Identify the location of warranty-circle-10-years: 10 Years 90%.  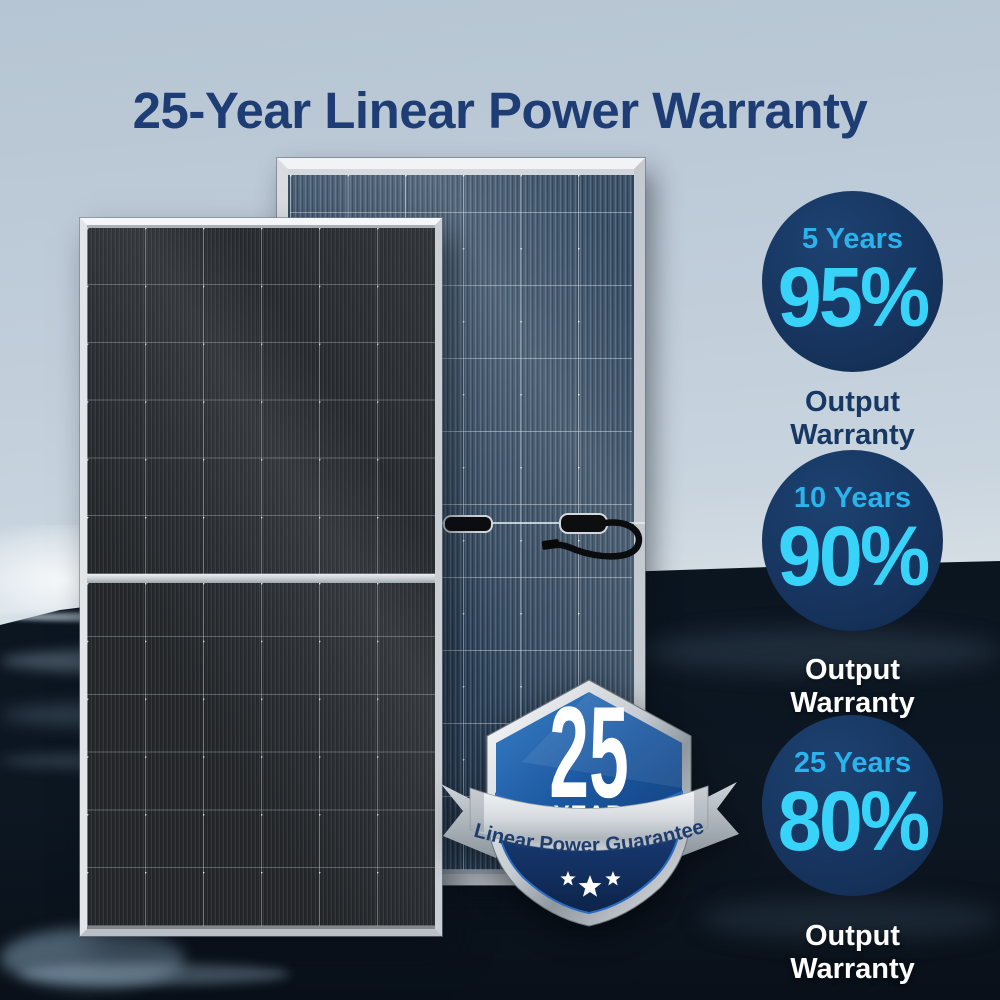
(852, 540).